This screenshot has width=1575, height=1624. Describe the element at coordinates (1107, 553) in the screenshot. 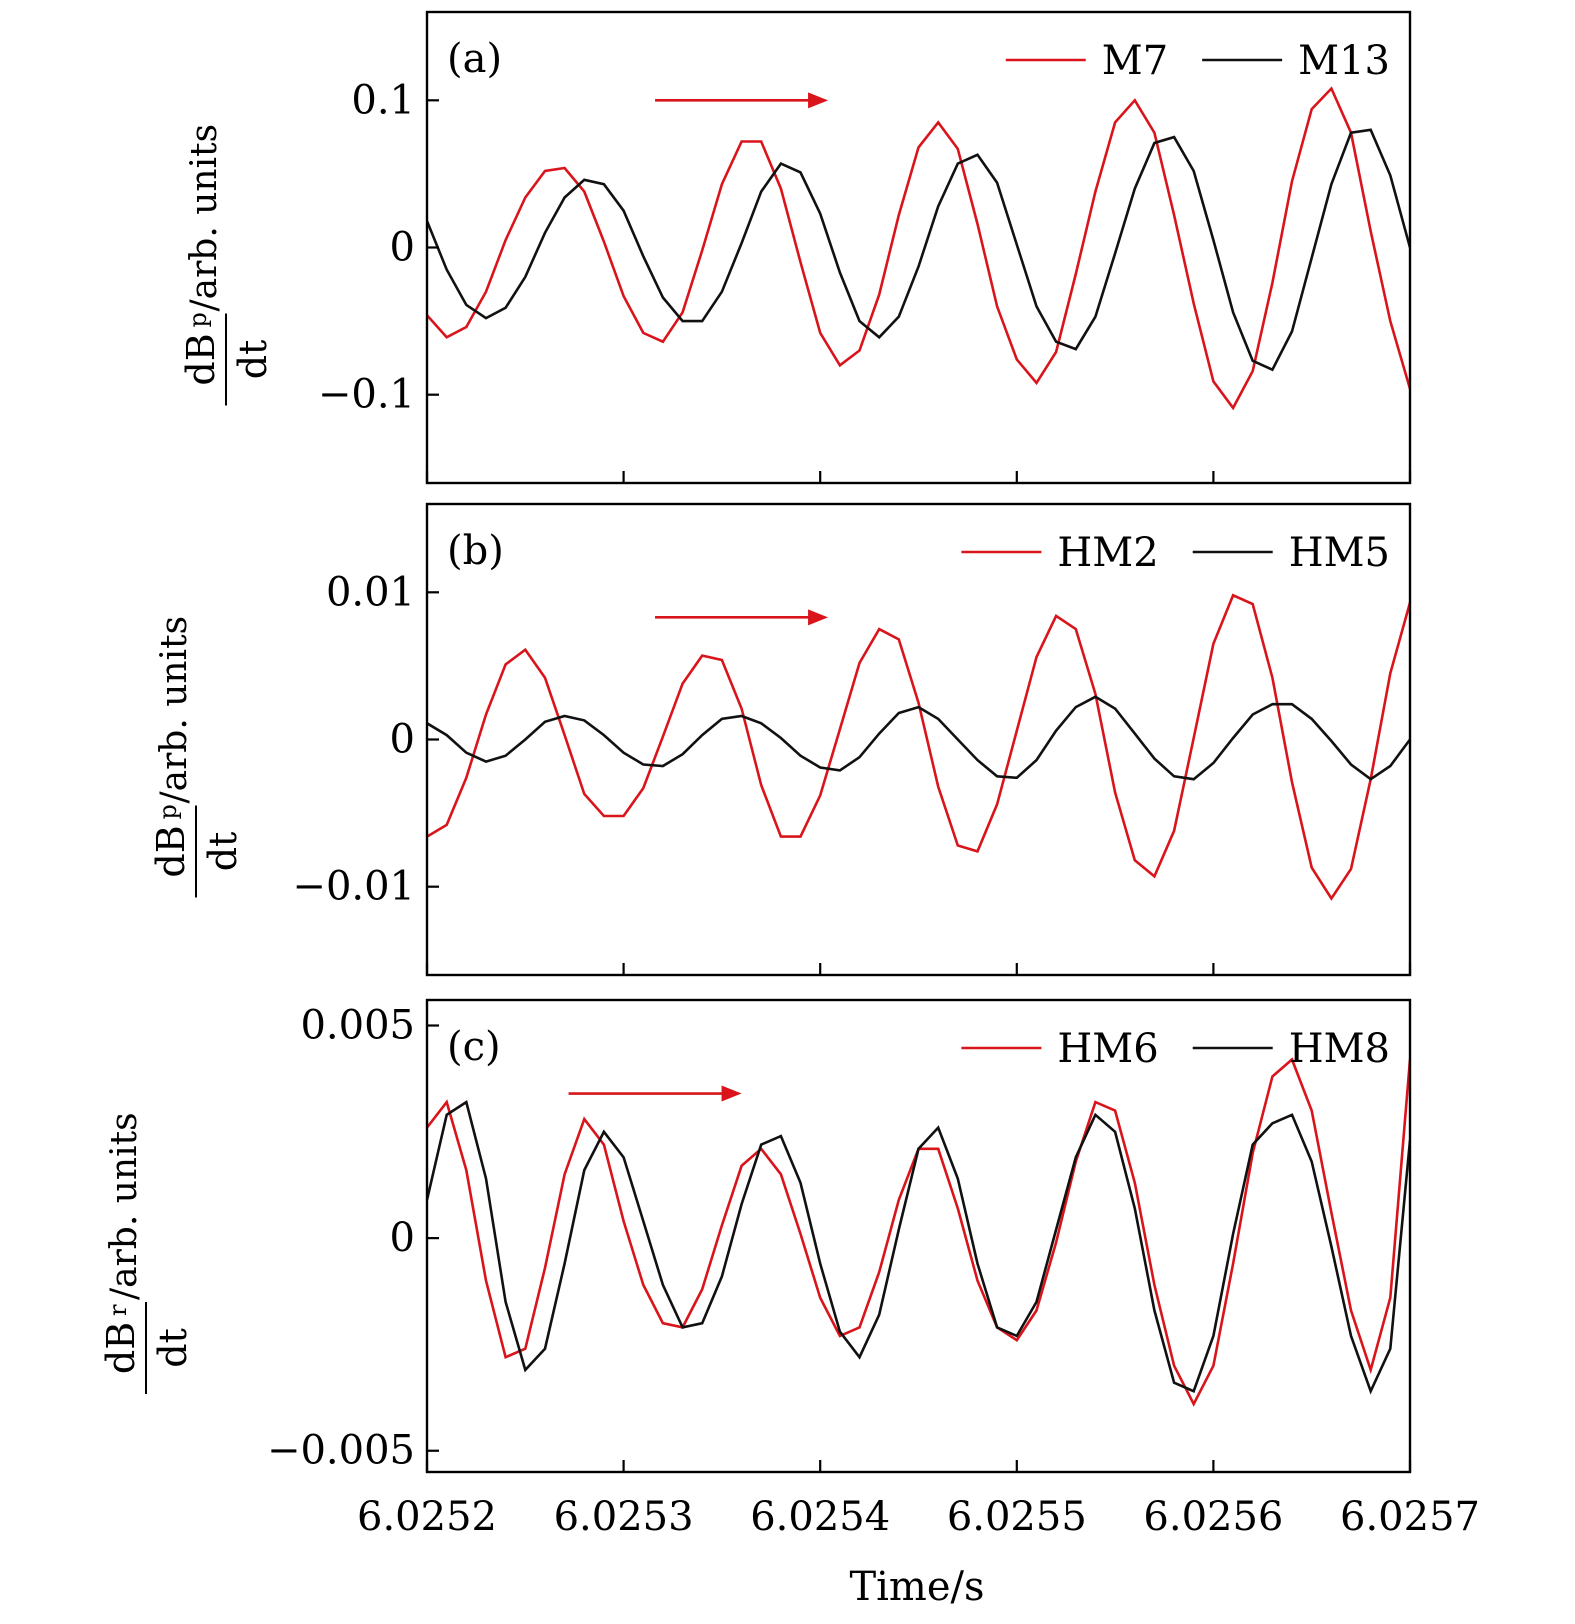

I see `legend-label: HM2` at that location.